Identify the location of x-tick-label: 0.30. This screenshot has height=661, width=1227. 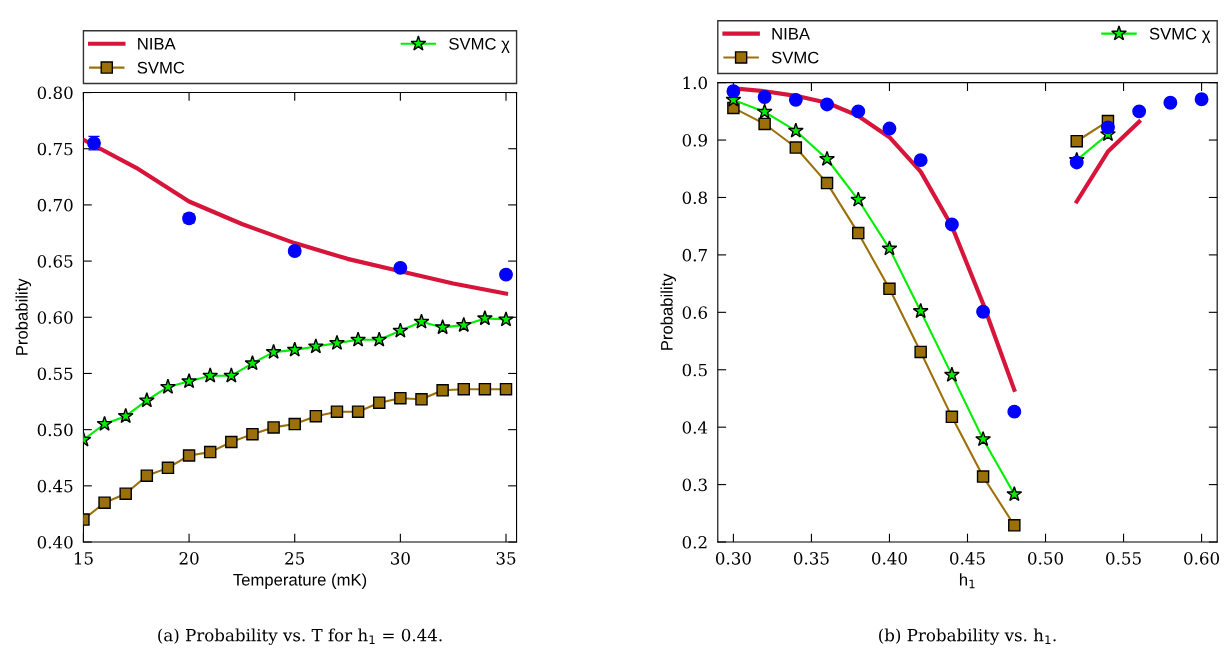
(733, 558).